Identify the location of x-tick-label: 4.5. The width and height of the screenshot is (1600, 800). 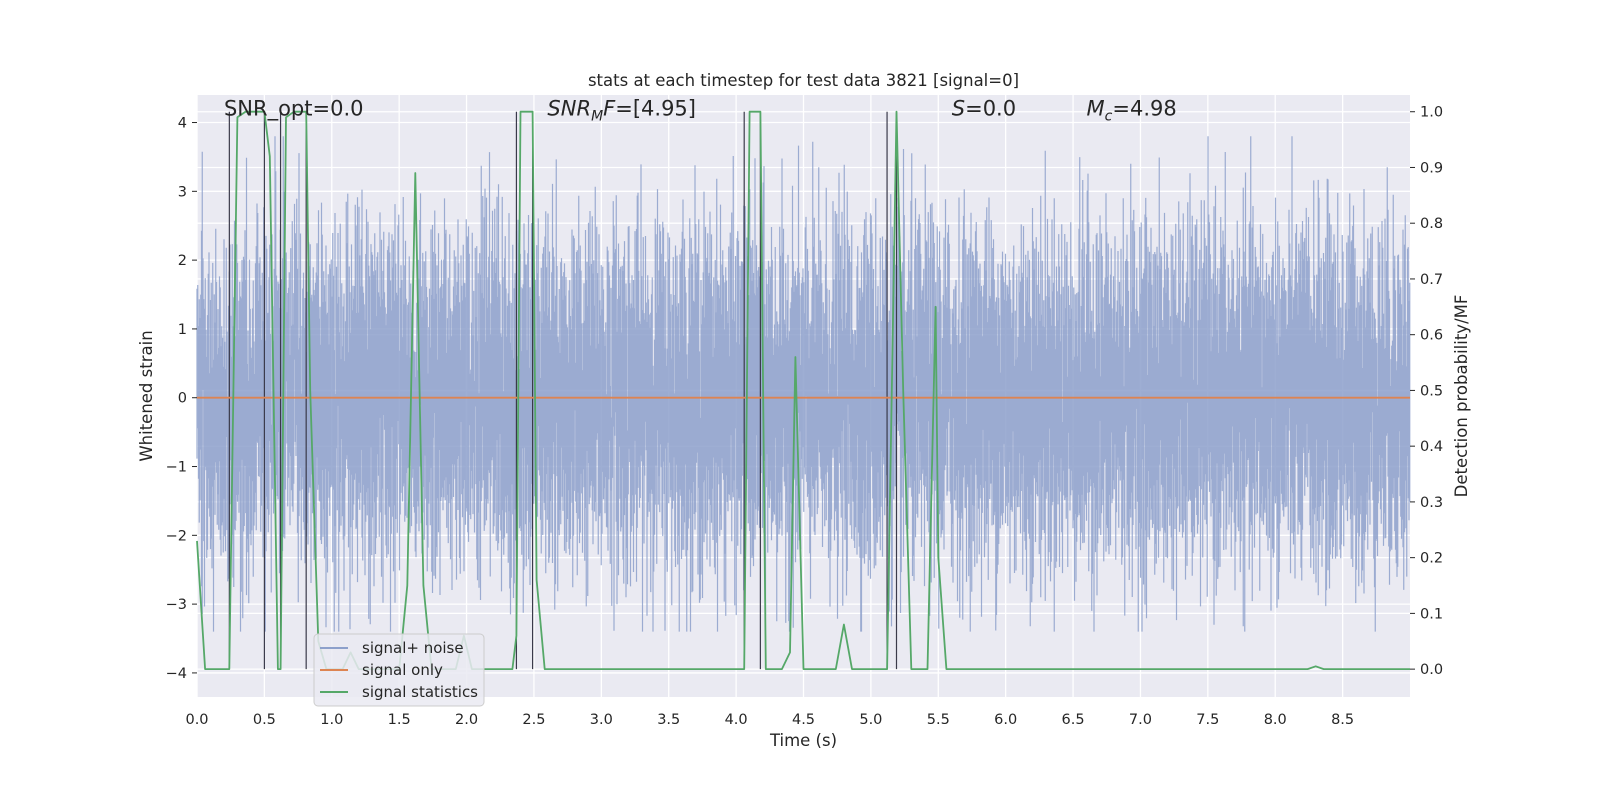
(803, 720).